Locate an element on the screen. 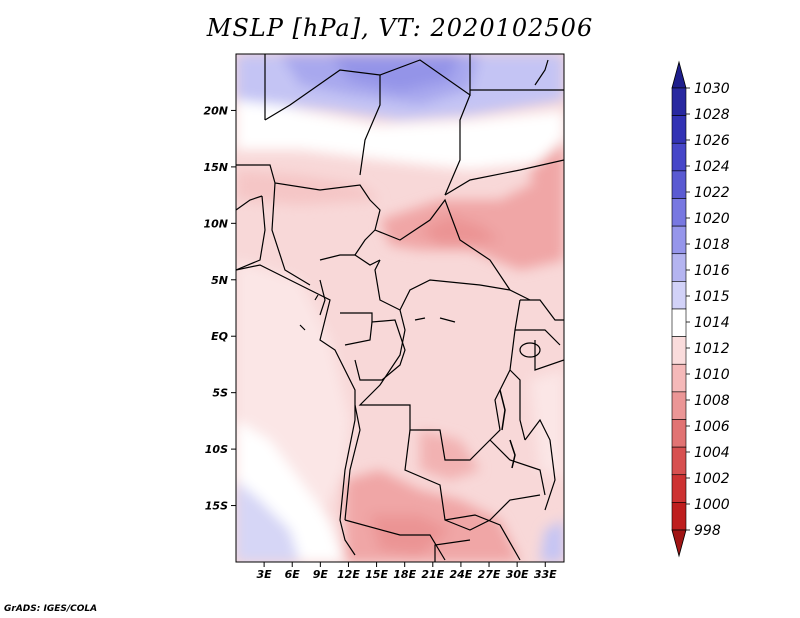 The width and height of the screenshot is (800, 618). colorbar-label: 1018 is located at coordinates (712, 245).